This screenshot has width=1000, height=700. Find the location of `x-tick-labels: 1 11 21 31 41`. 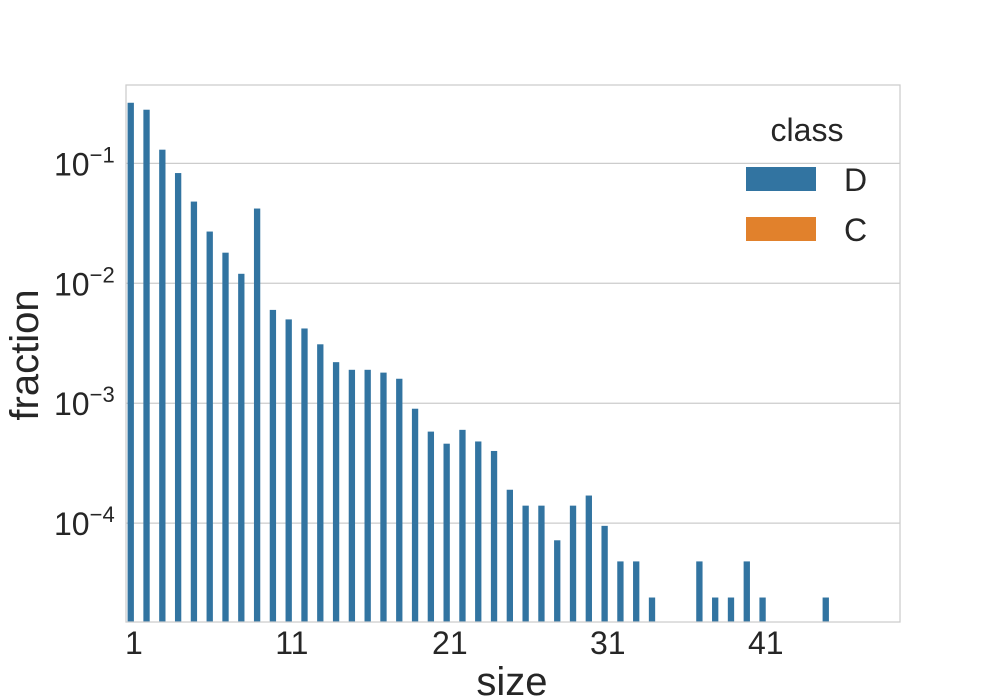

x-tick-labels: 1 11 21 31 41 is located at coordinates (454, 643).